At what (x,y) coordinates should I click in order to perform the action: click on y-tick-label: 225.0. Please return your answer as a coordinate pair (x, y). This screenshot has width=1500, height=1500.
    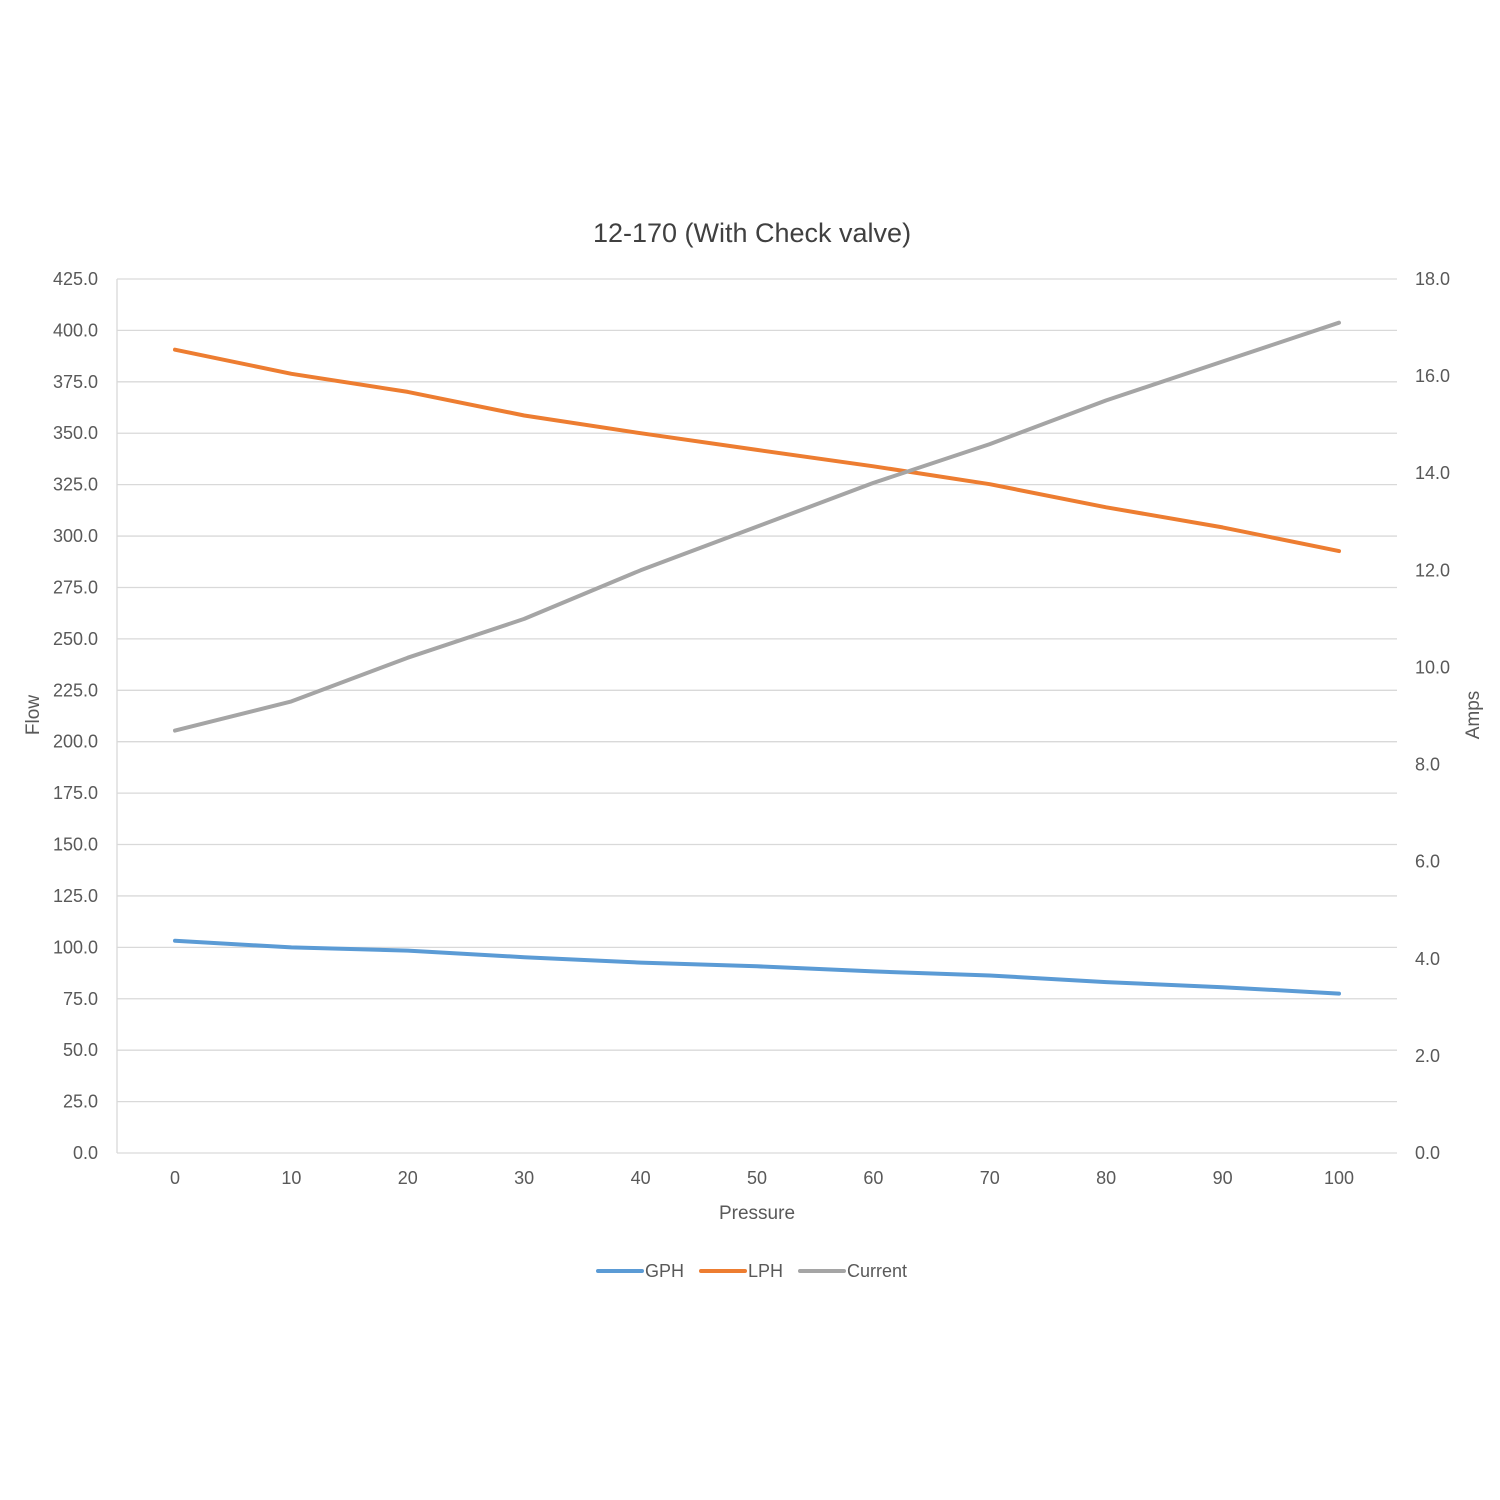
    Looking at the image, I should click on (75, 690).